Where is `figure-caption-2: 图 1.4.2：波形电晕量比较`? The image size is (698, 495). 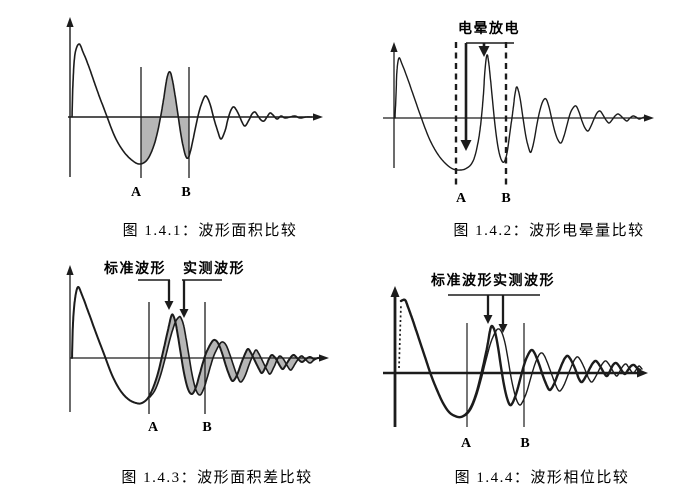 figure-caption-2: 图 1.4.2：波形电晕量比较 is located at coordinates (549, 231).